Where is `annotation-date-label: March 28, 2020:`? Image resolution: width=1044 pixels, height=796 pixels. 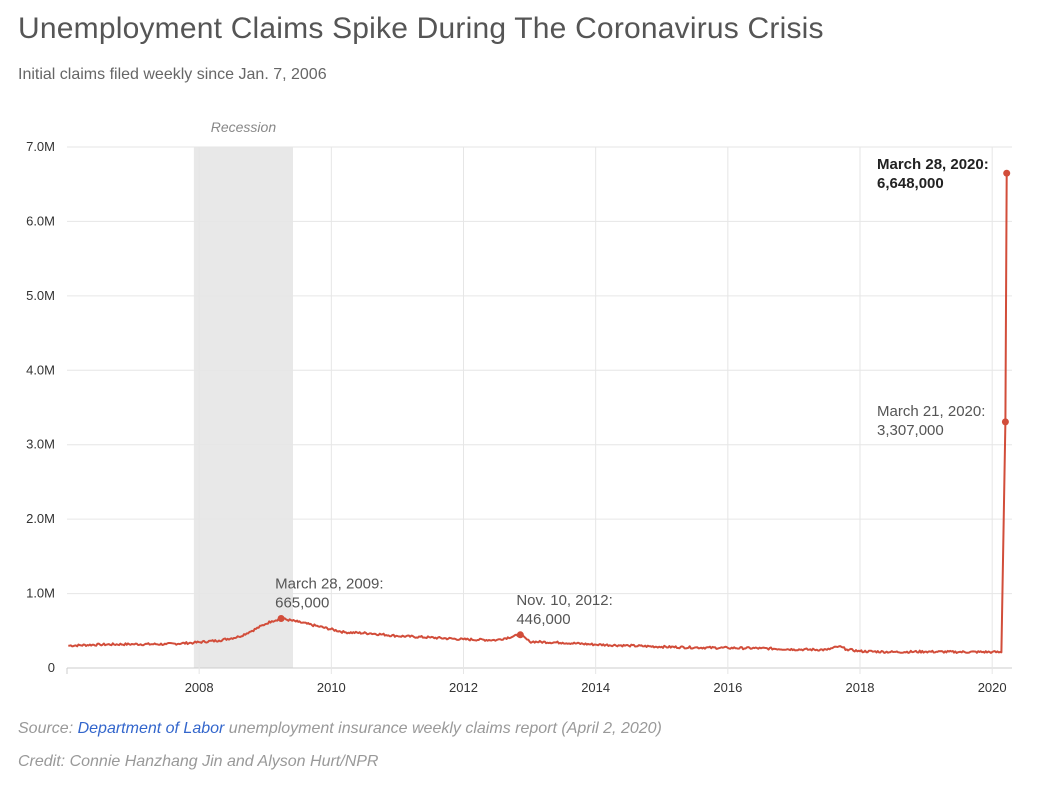
annotation-date-label: March 28, 2020: is located at coordinates (933, 164).